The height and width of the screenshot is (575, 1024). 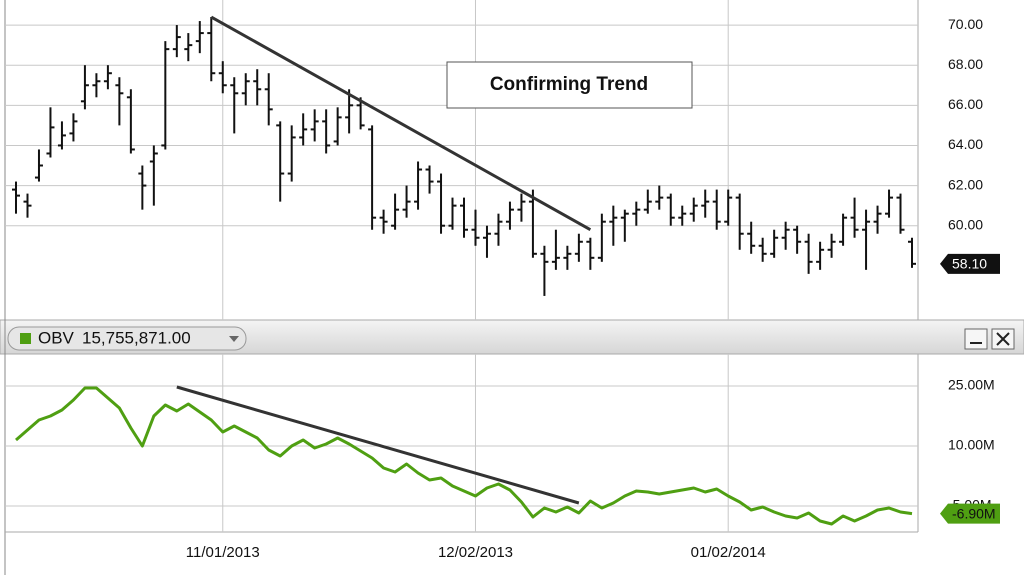 What do you see at coordinates (965, 24) in the screenshot?
I see `y-tick-label: 70.00` at bounding box center [965, 24].